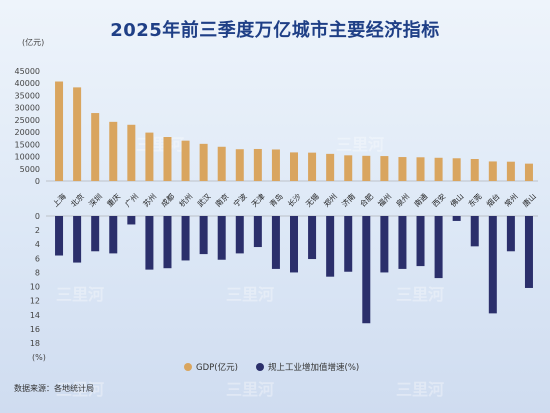 Image resolution: width=550 pixels, height=413 pixels. What do you see at coordinates (493, 200) in the screenshot?
I see `category-label: 烟台` at bounding box center [493, 200].